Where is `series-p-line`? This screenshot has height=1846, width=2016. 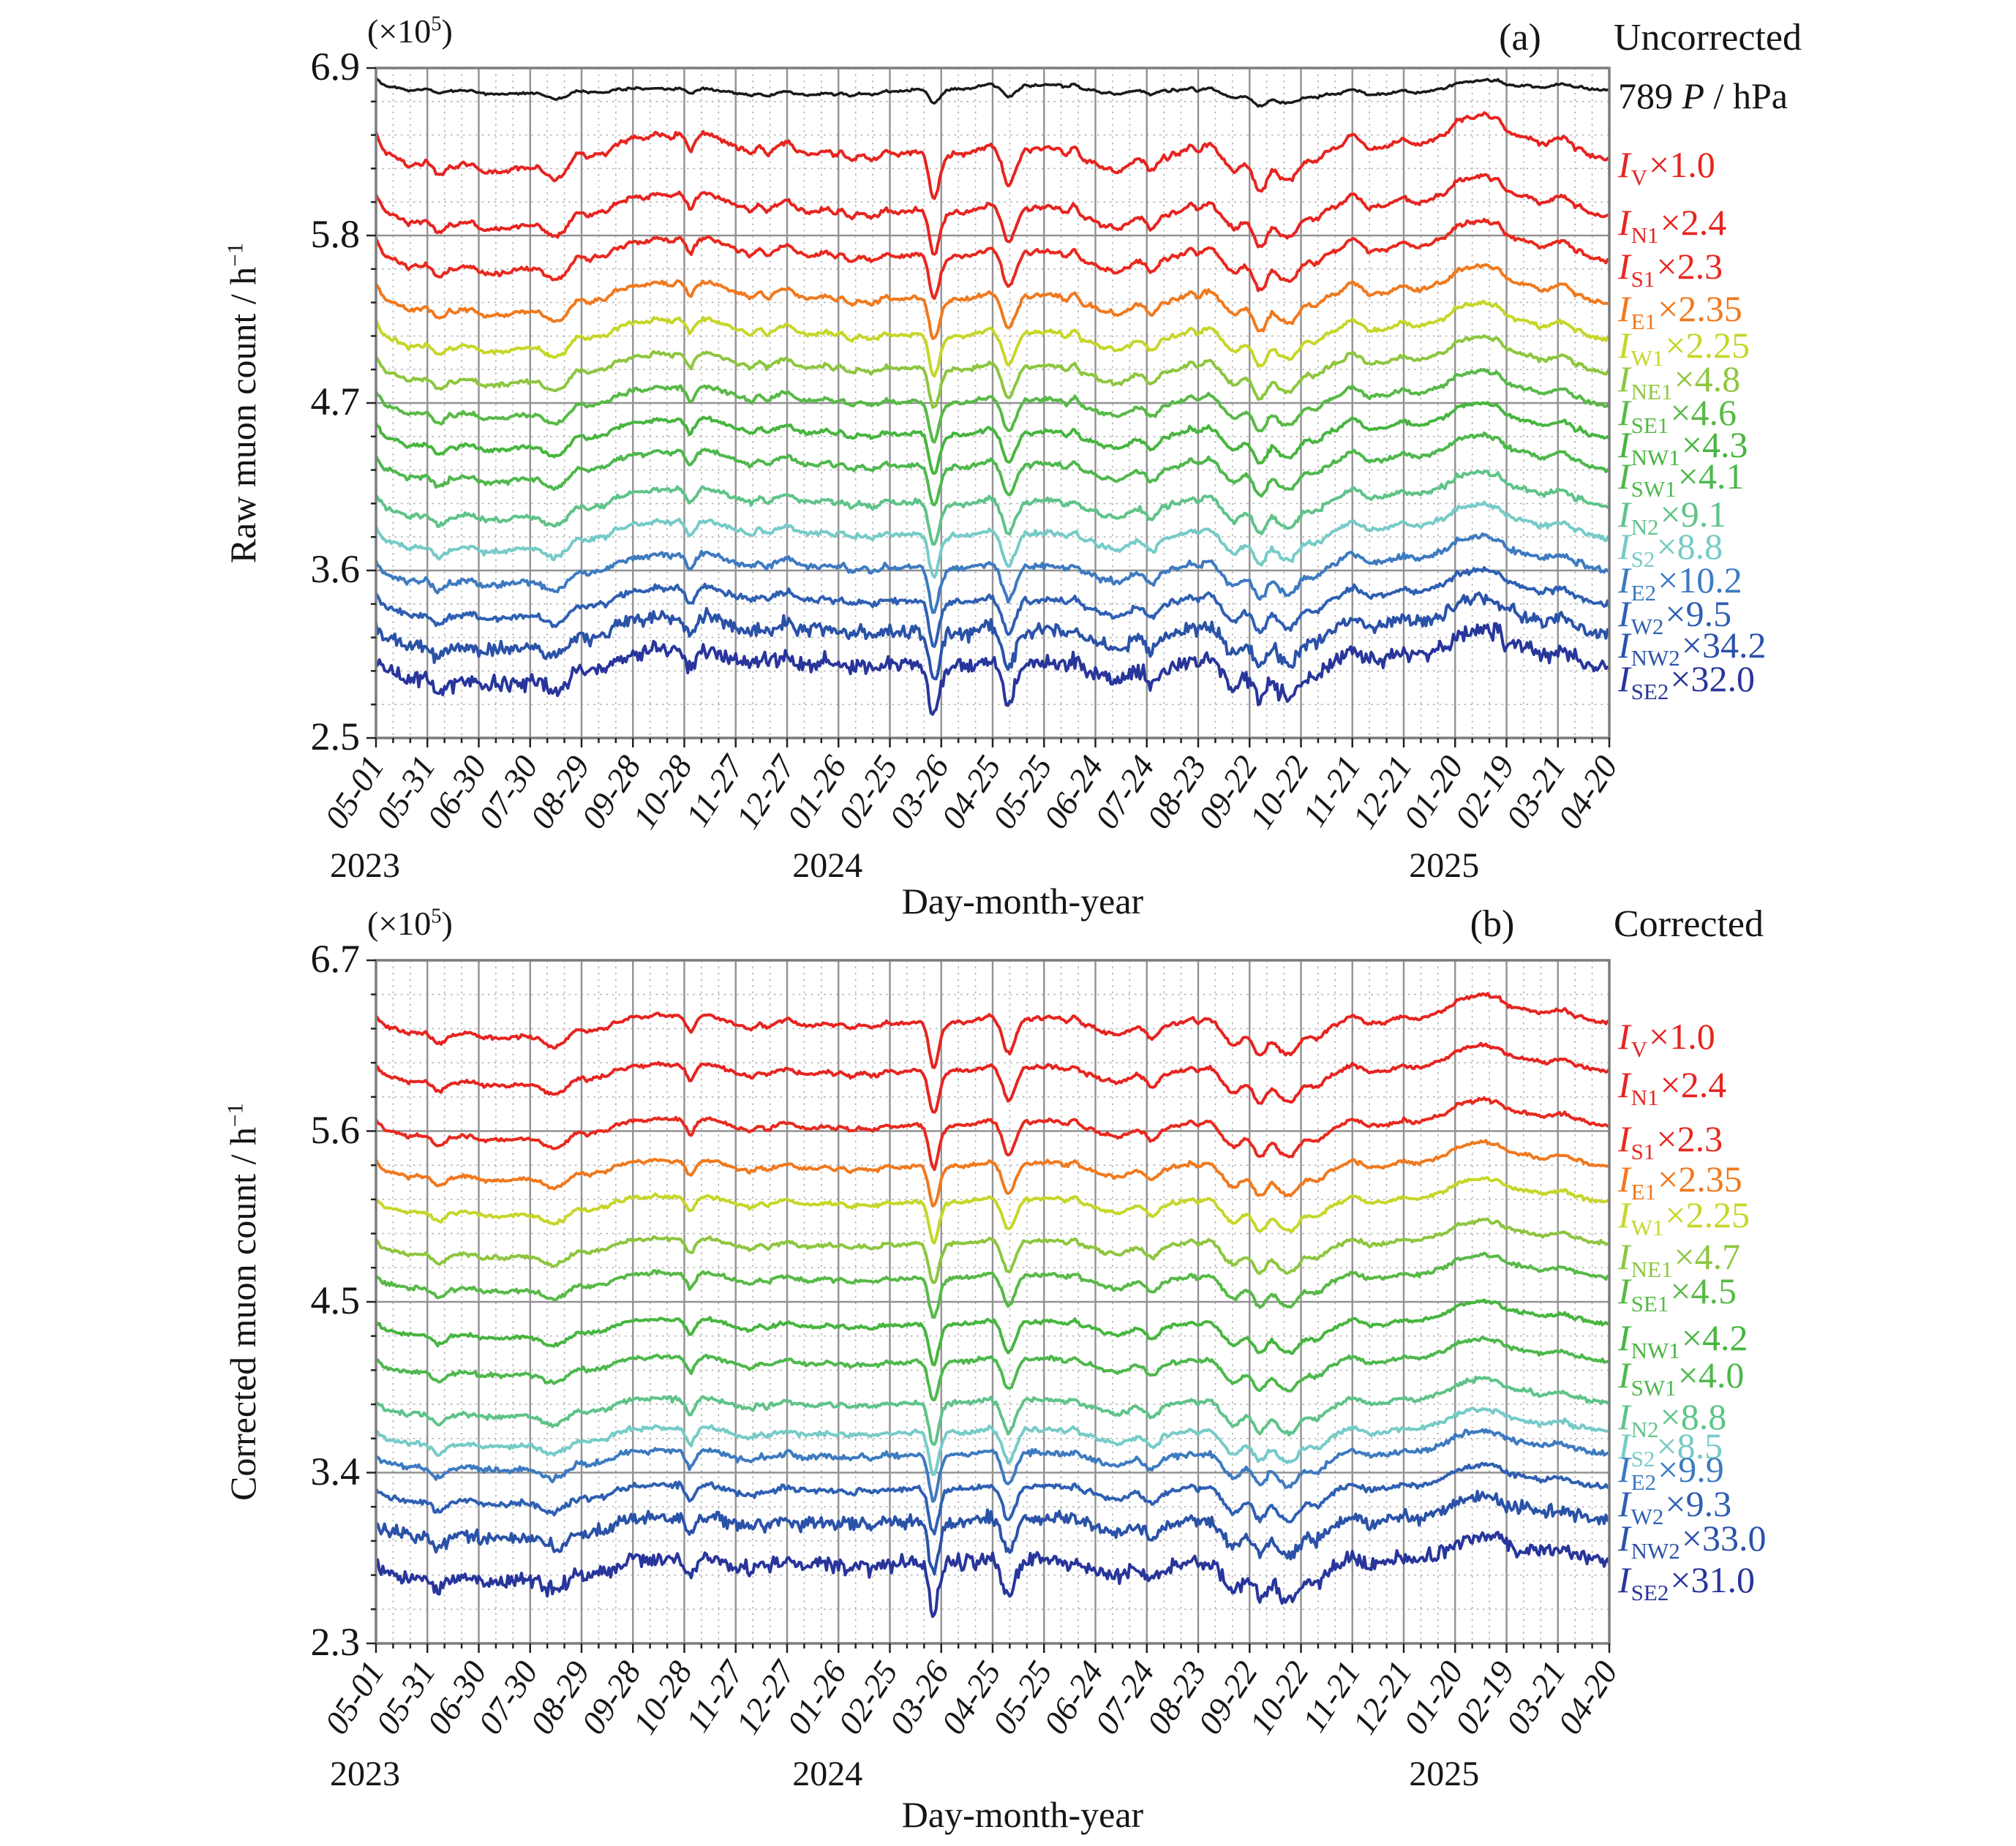 series-p-line is located at coordinates (993, 92).